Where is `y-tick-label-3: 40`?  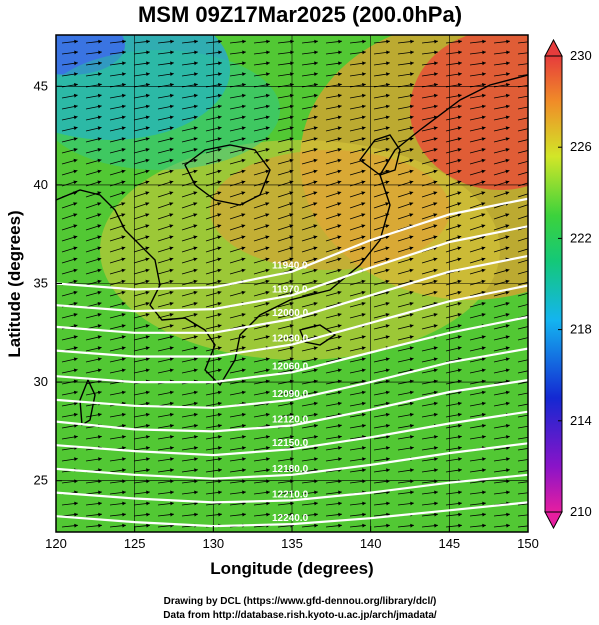
y-tick-label-3: 40 is located at coordinates (41, 184).